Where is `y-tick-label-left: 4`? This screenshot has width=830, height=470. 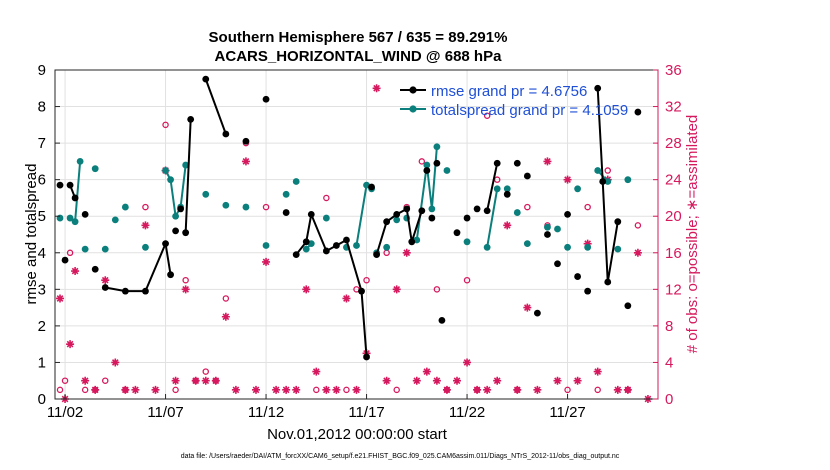 y-tick-label-left: 4 is located at coordinates (42, 253).